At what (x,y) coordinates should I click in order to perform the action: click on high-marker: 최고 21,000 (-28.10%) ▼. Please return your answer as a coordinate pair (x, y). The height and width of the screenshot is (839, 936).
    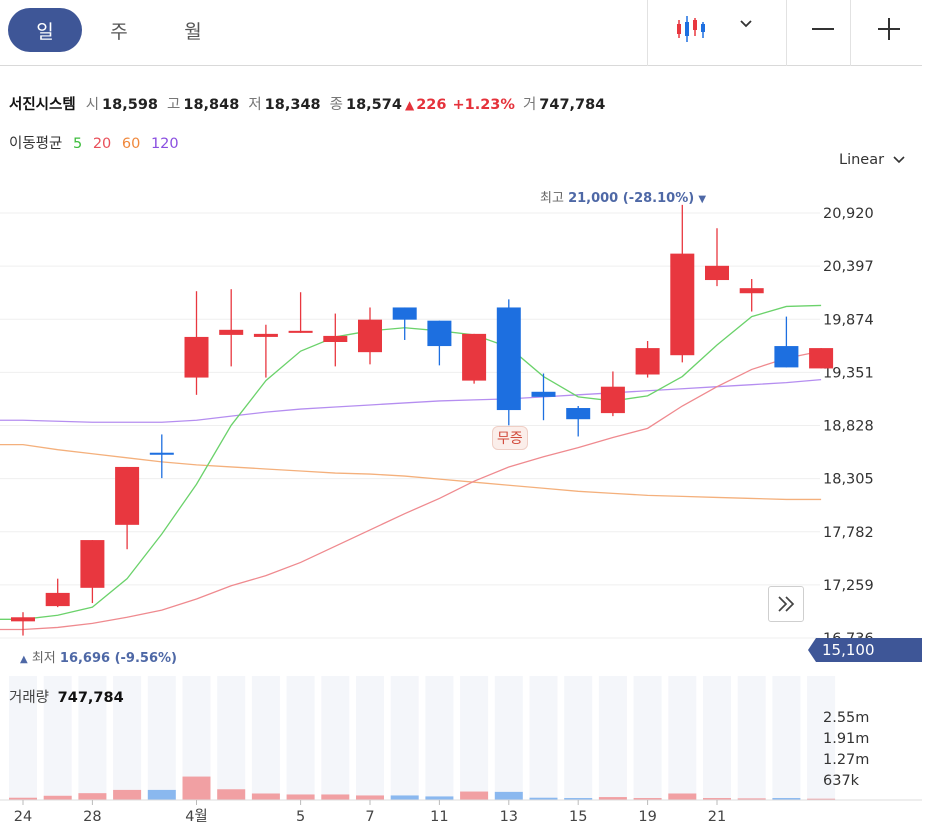
    Looking at the image, I should click on (623, 196).